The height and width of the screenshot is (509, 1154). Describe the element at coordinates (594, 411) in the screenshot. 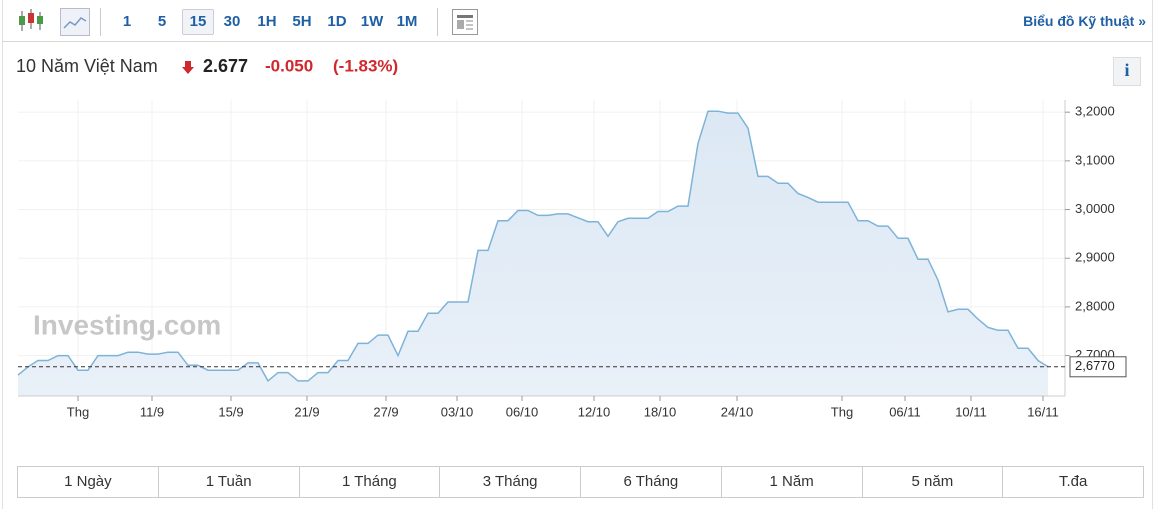

I see `x-tick-label: 12/10` at that location.